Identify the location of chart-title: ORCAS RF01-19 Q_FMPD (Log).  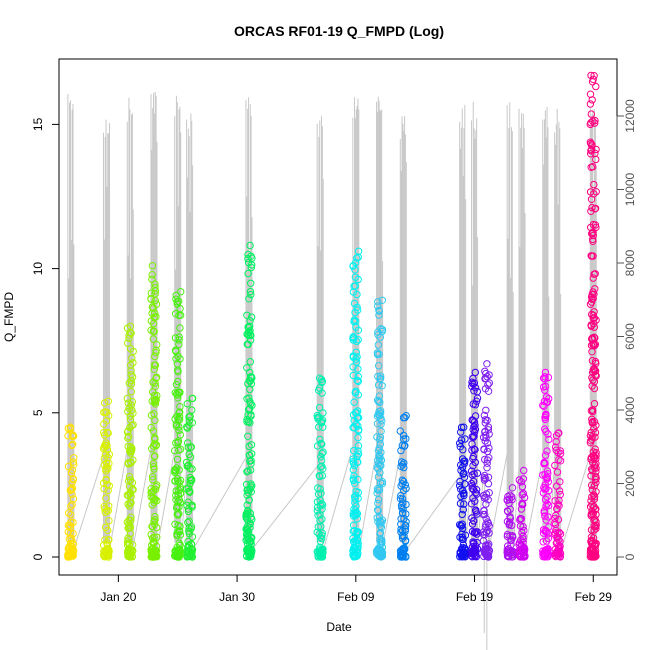
(339, 31).